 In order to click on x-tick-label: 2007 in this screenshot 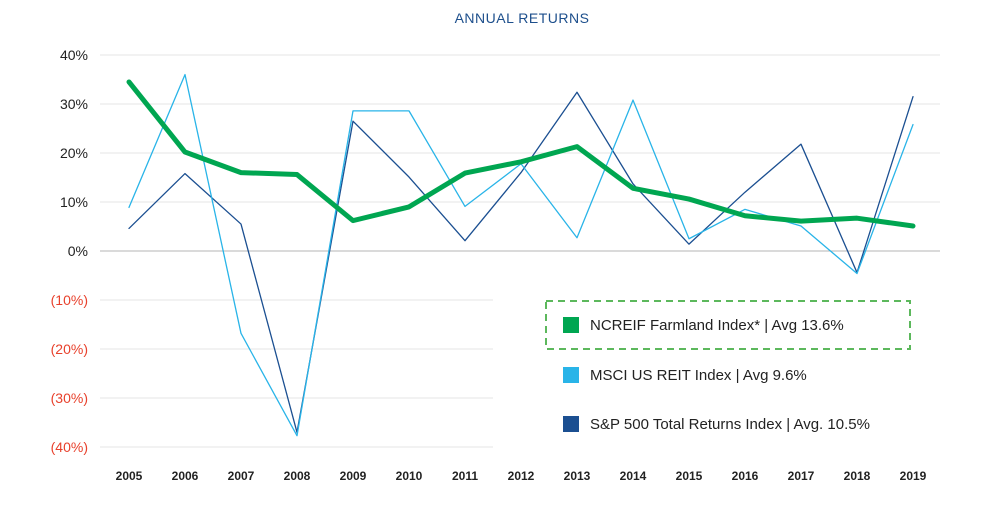, I will do `click(241, 476)`.